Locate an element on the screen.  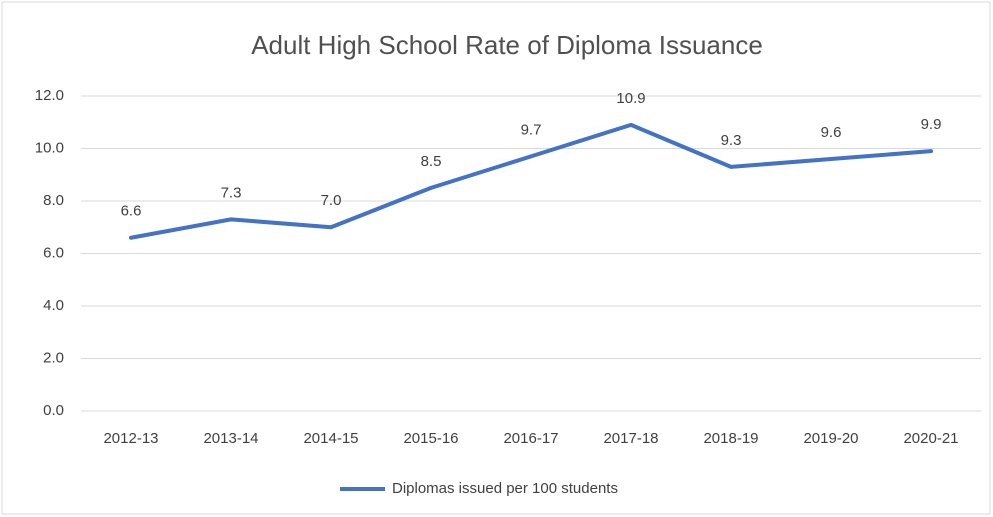
legend-label: Diplomas issued per 100 students is located at coordinates (505, 488).